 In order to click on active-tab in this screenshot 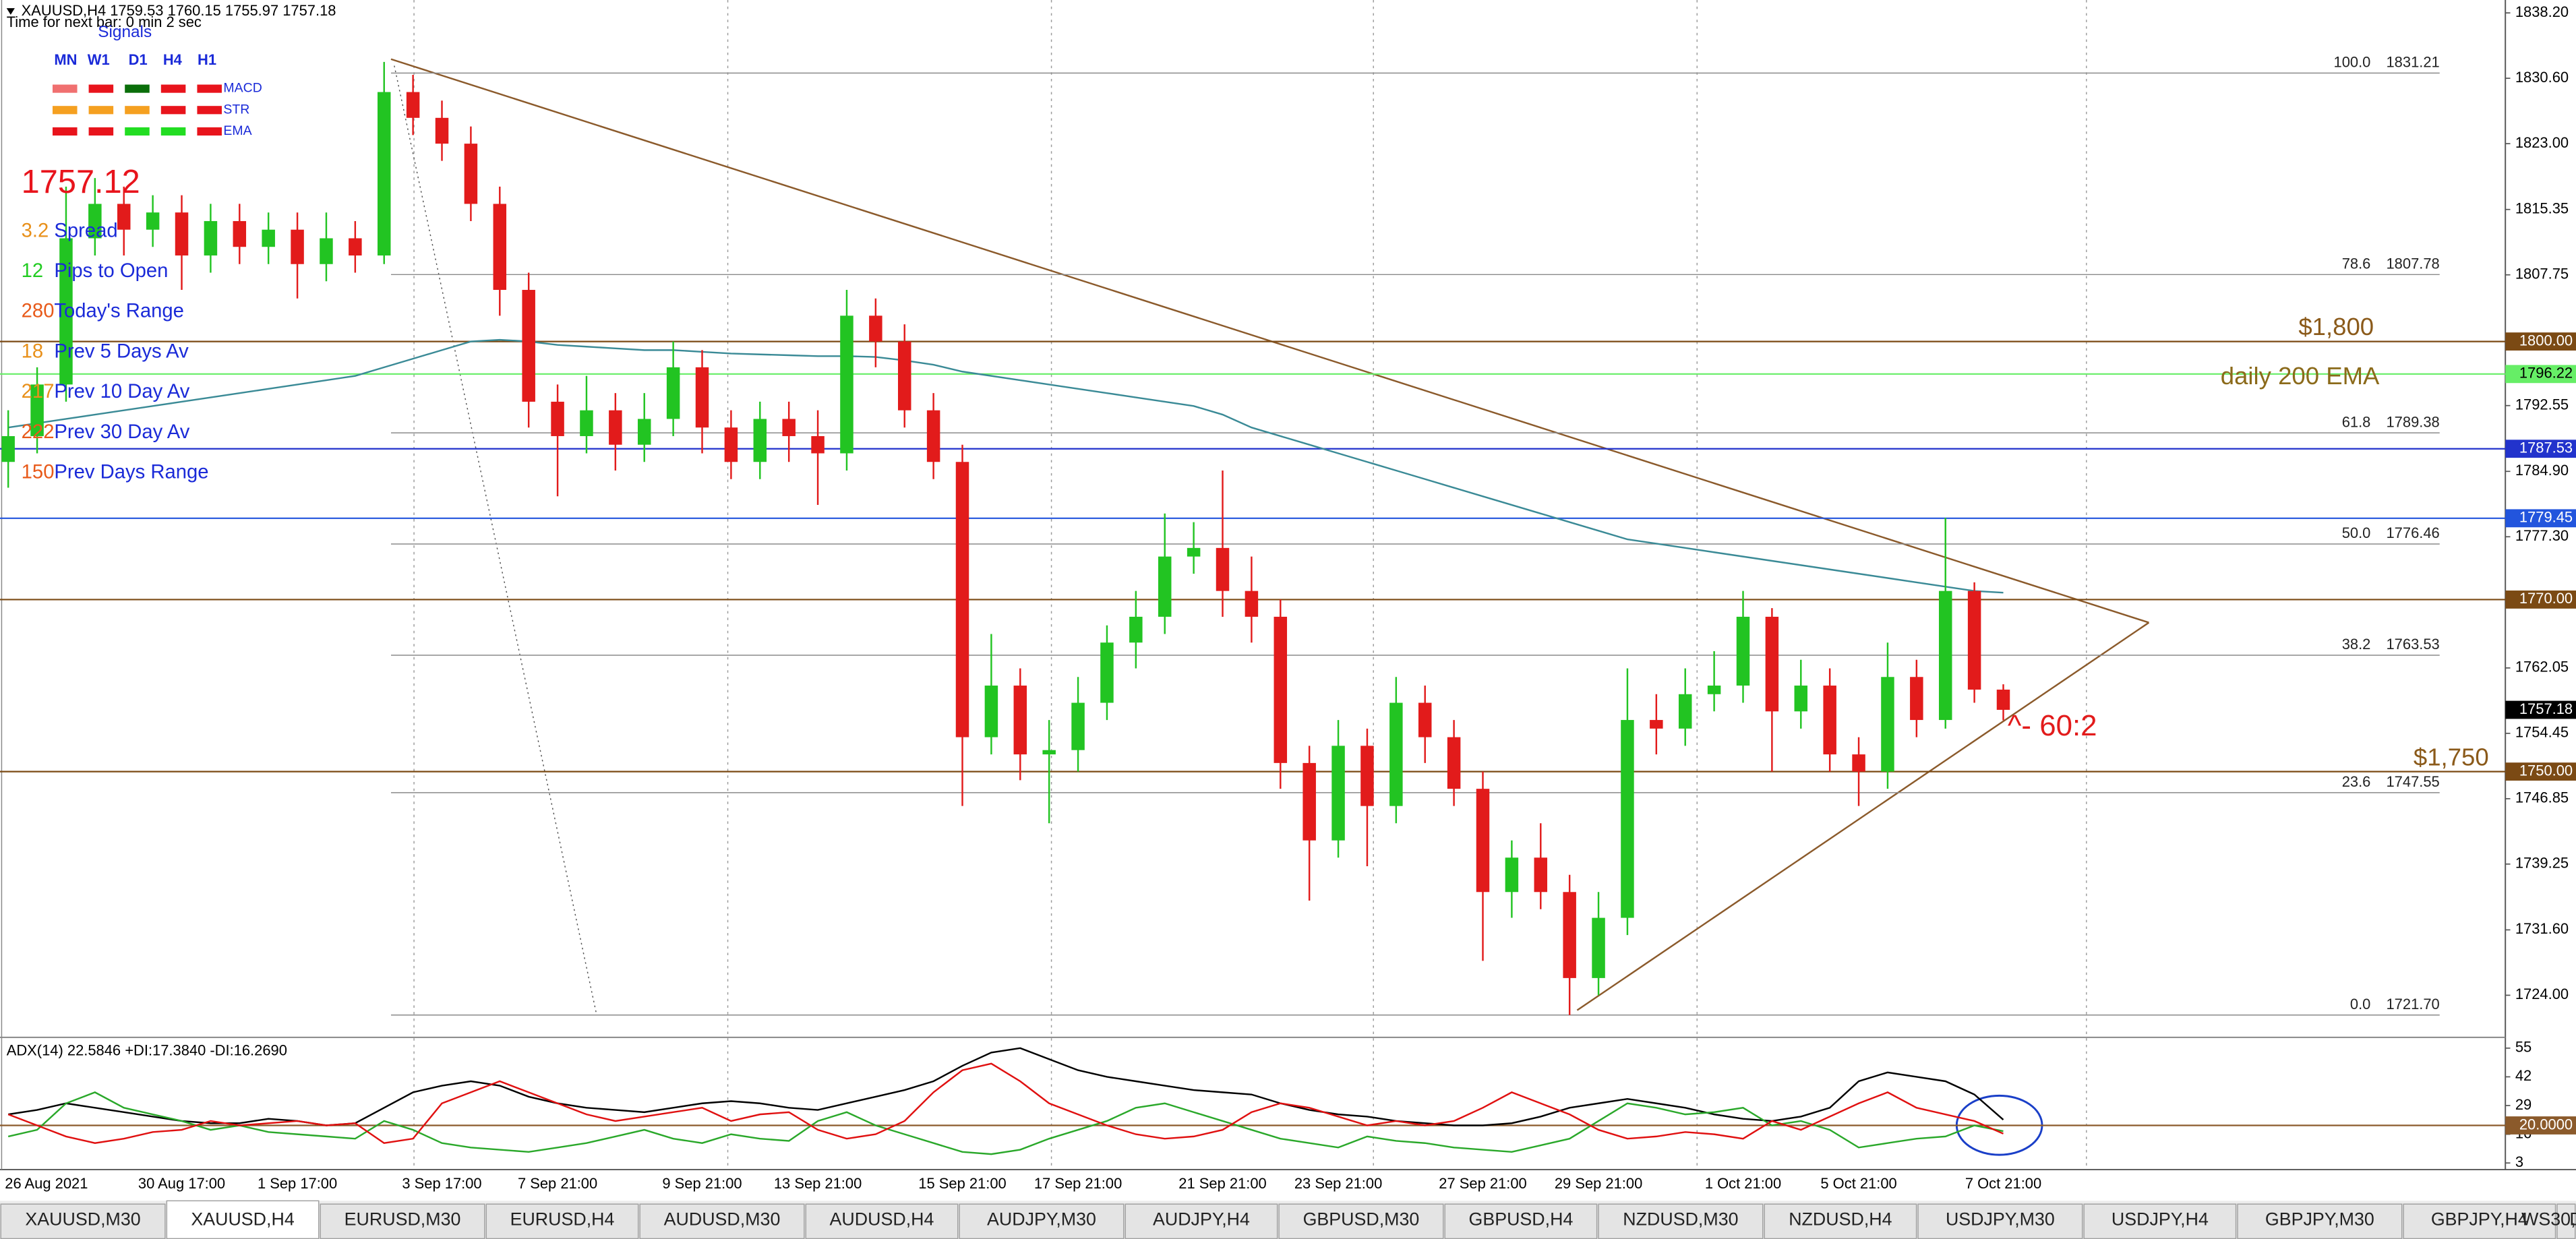, I will do `click(243, 1219)`.